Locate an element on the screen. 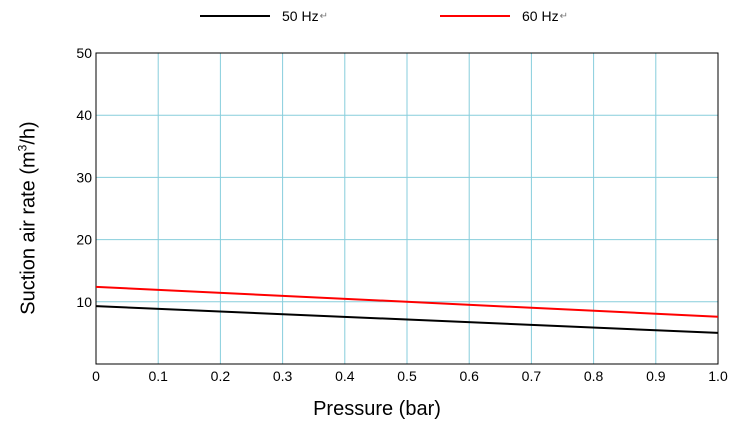 The image size is (740, 430). x-tick-label: 0.7 is located at coordinates (532, 376).